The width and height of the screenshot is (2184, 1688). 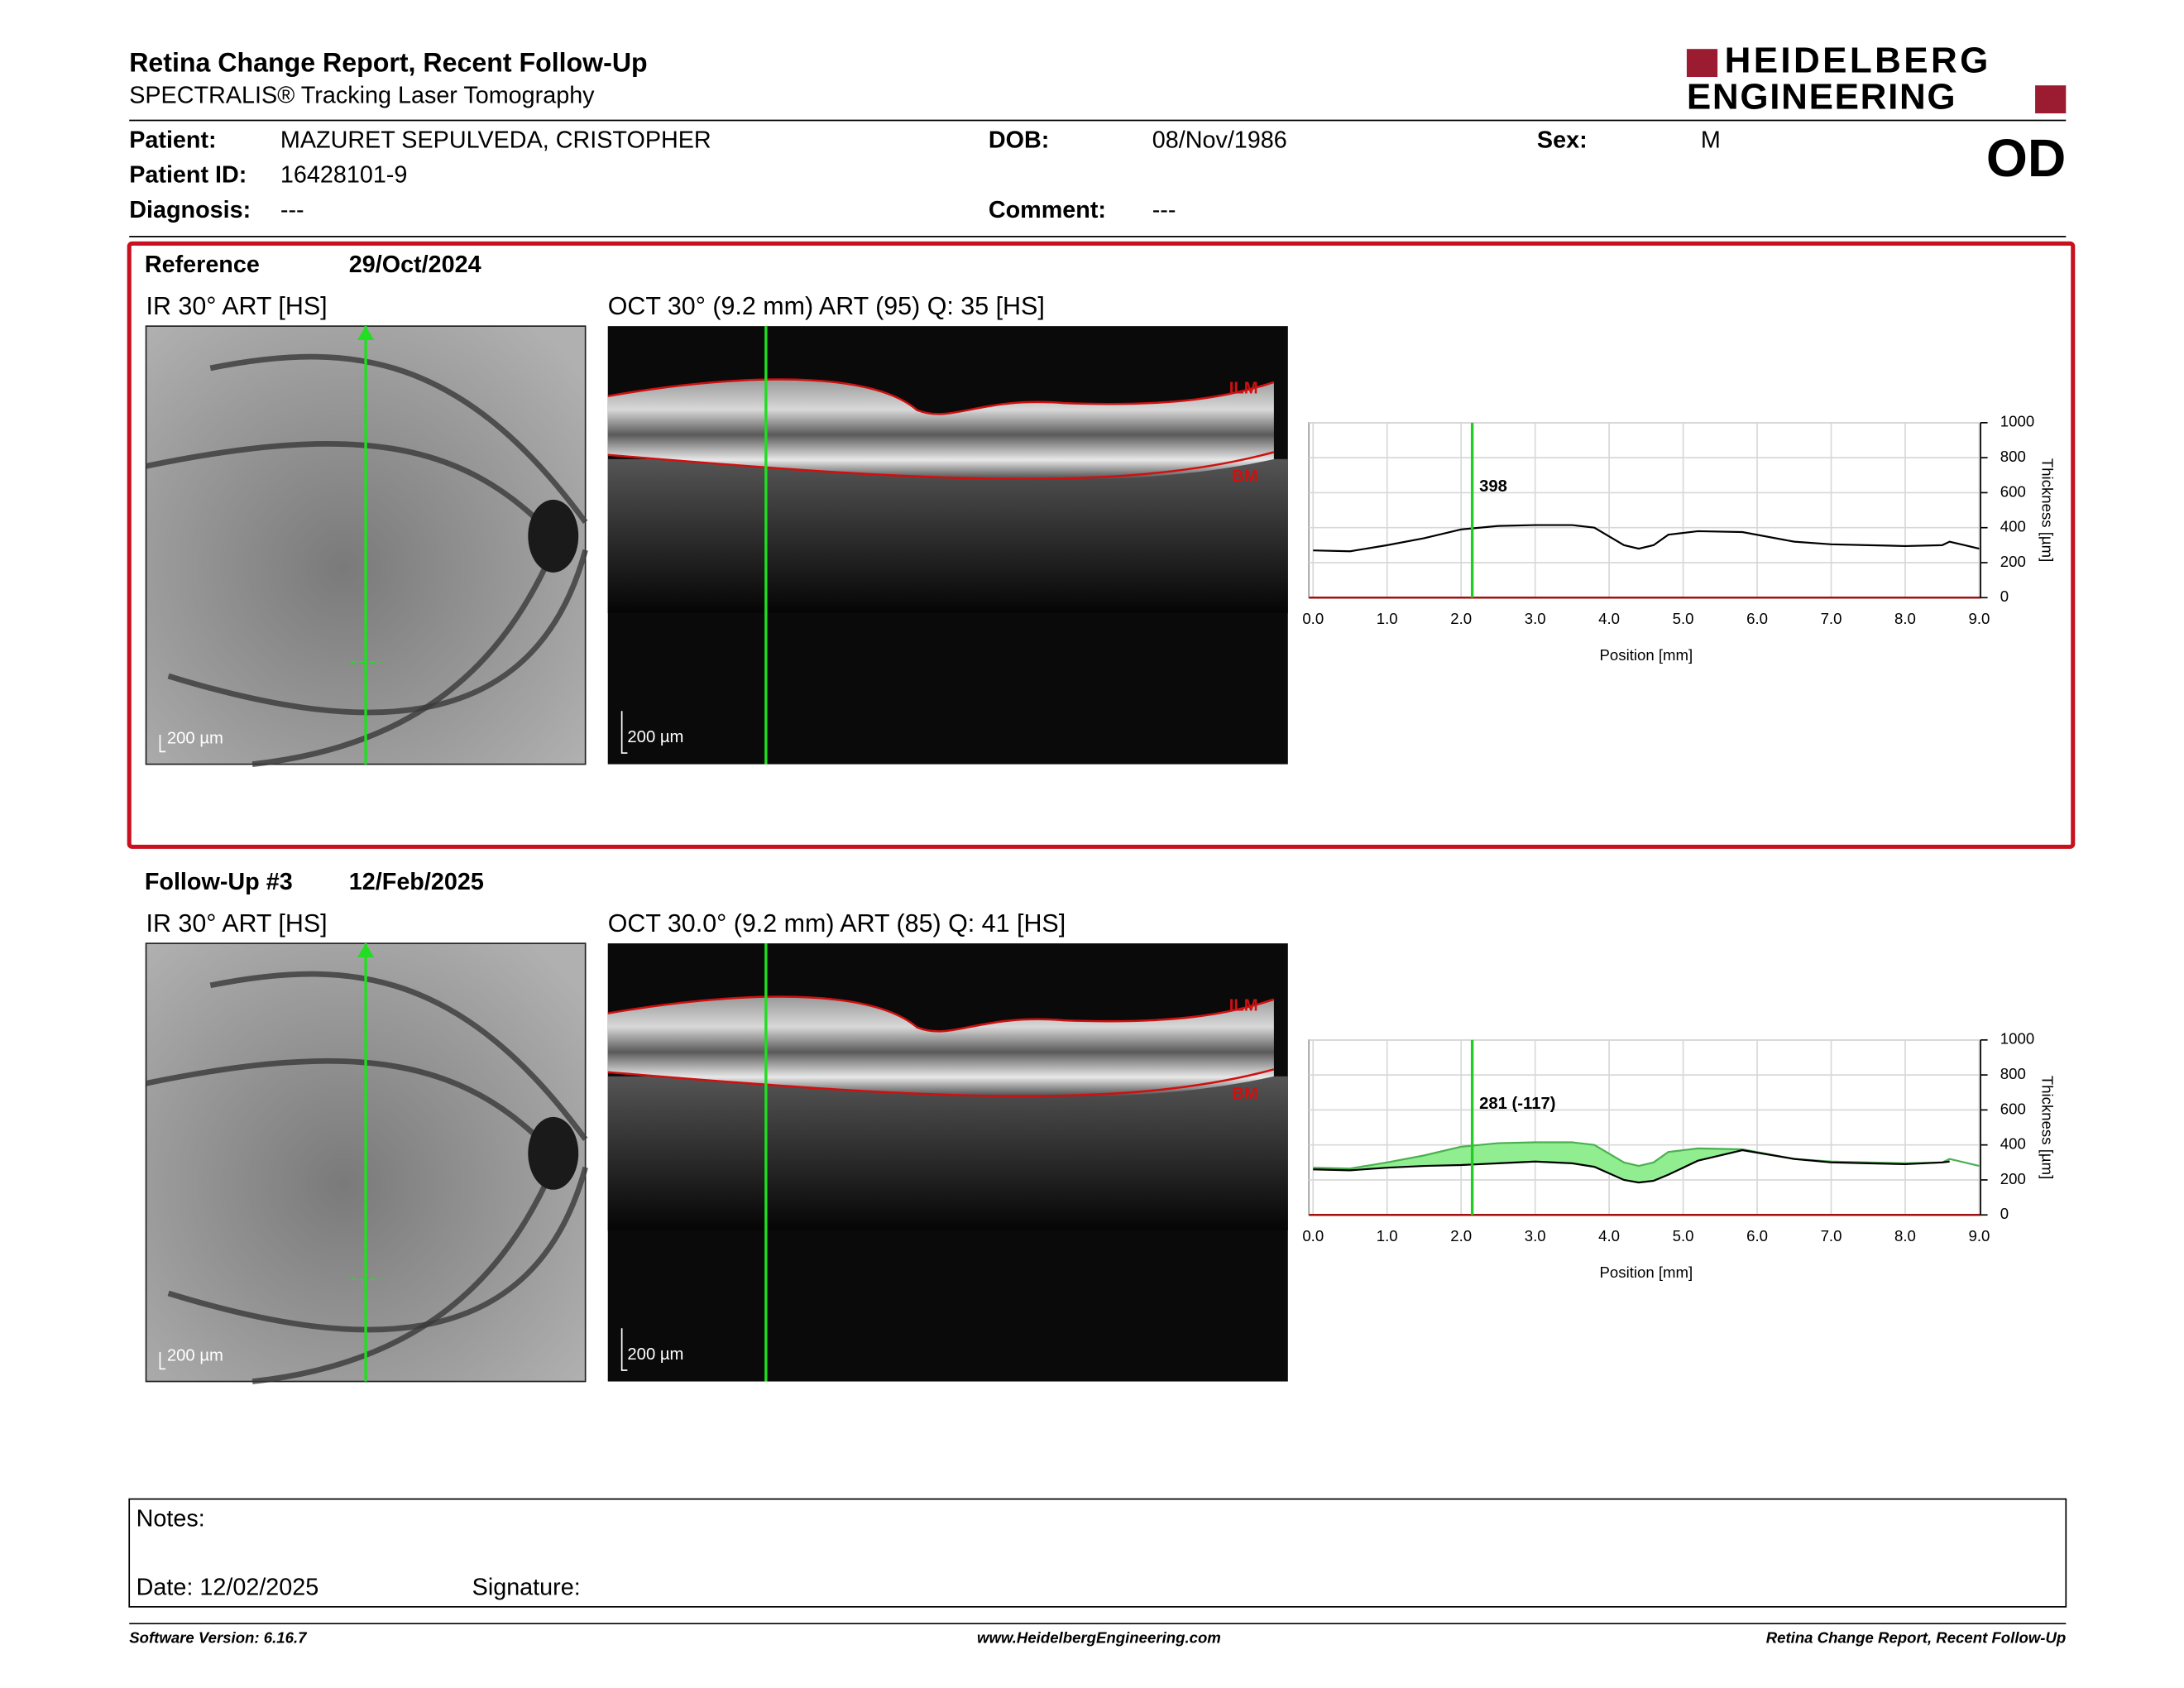 What do you see at coordinates (415, 265) in the screenshot?
I see `exam-date: 29/Oct/2024` at bounding box center [415, 265].